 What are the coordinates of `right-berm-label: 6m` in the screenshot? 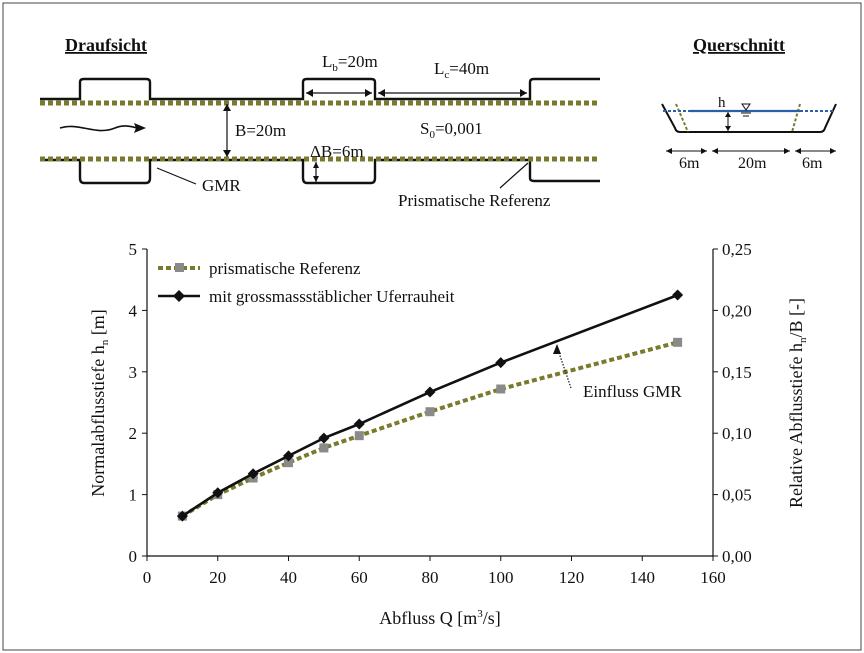 It's located at (812, 163).